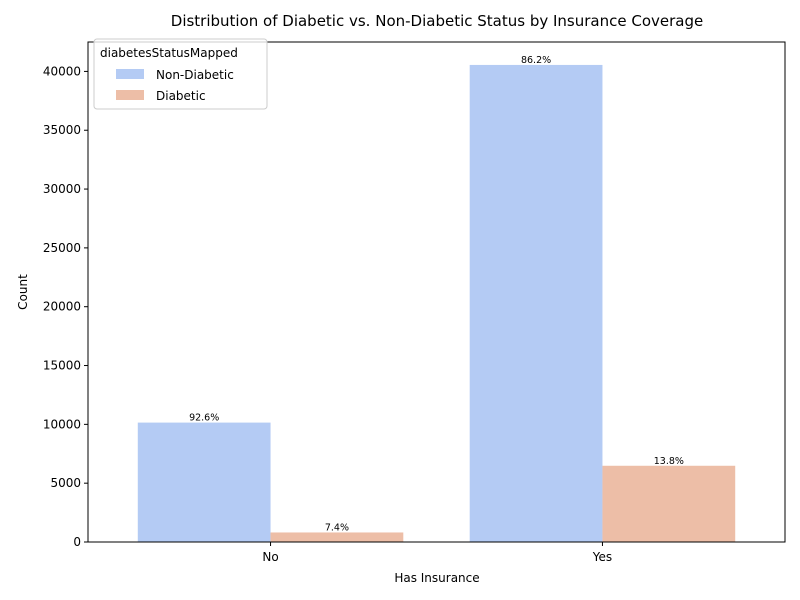  I want to click on y-tick-label: 30000, so click(62, 189).